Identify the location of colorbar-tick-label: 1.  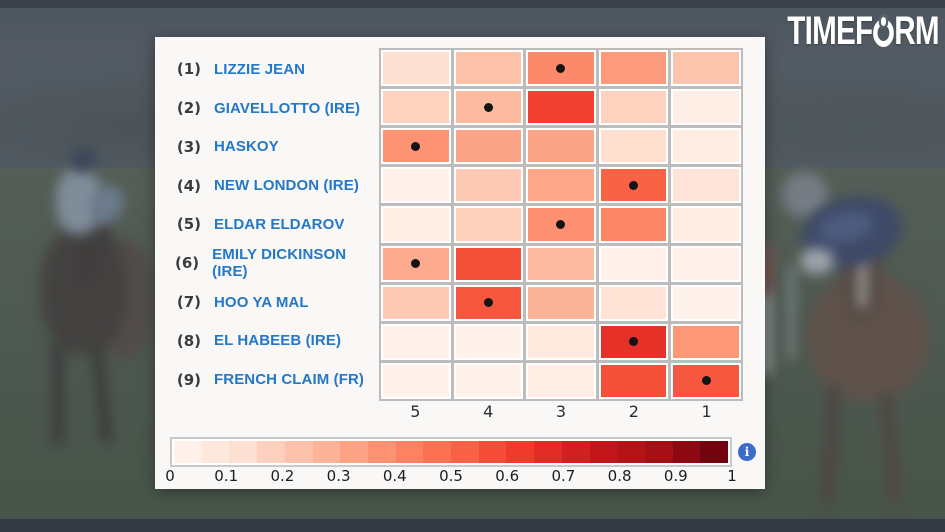
(732, 476).